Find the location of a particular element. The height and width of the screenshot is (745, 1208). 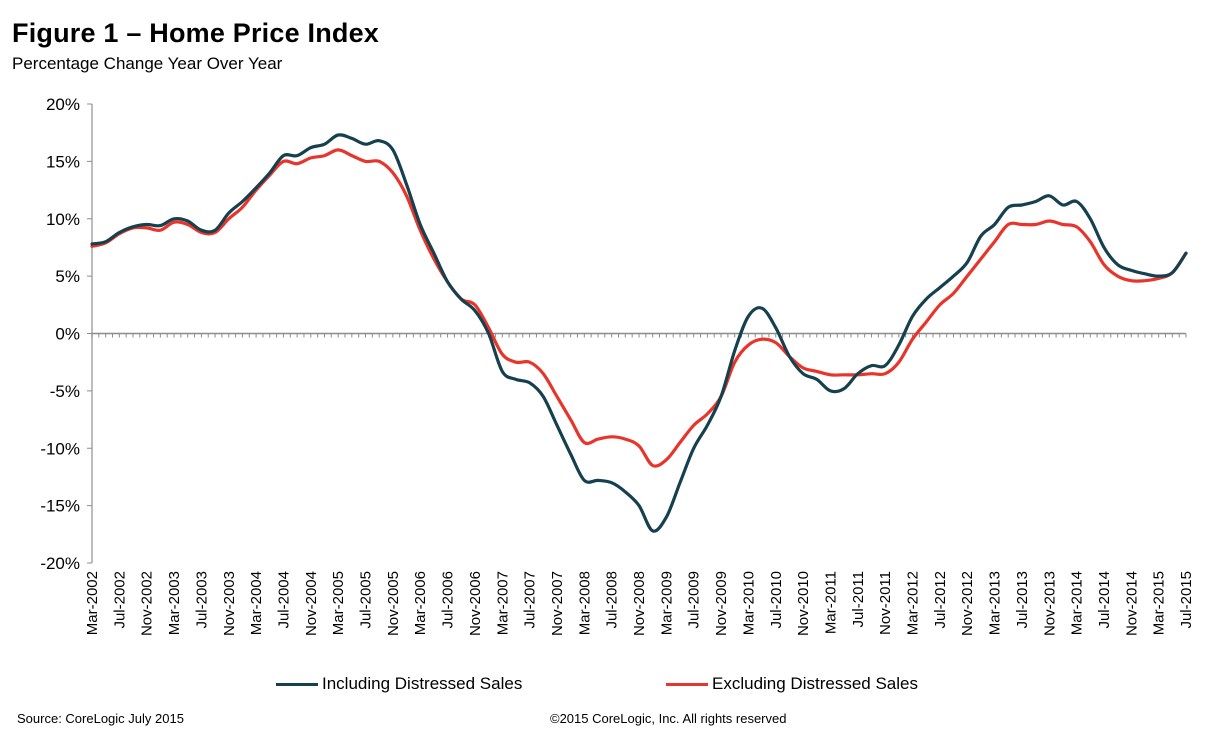

x-tick-label: Nov-2008 is located at coordinates (639, 603).